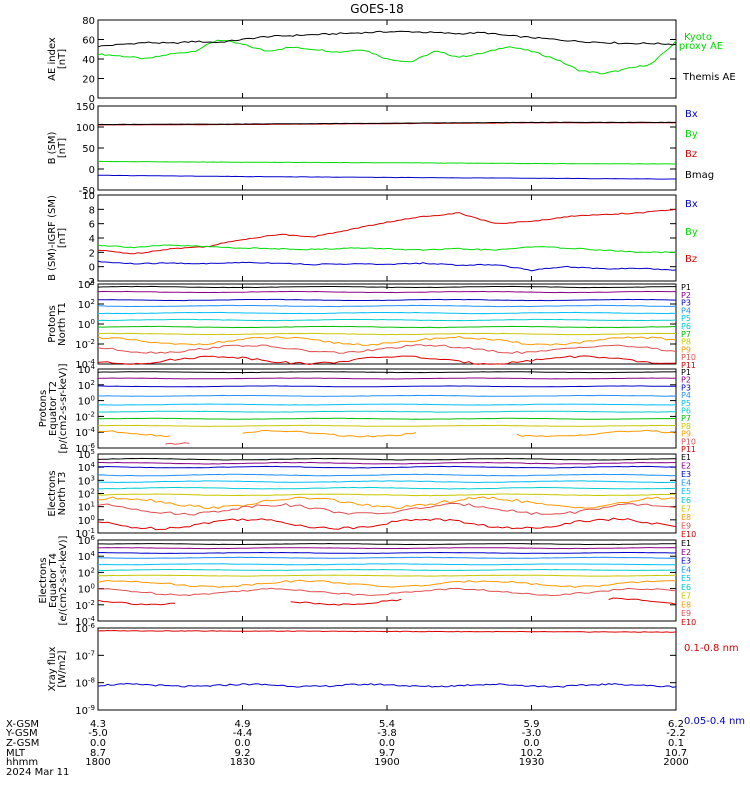 The height and width of the screenshot is (800, 750). Describe the element at coordinates (532, 743) in the screenshot. I see `x-axis-row-value: 0.0` at that location.